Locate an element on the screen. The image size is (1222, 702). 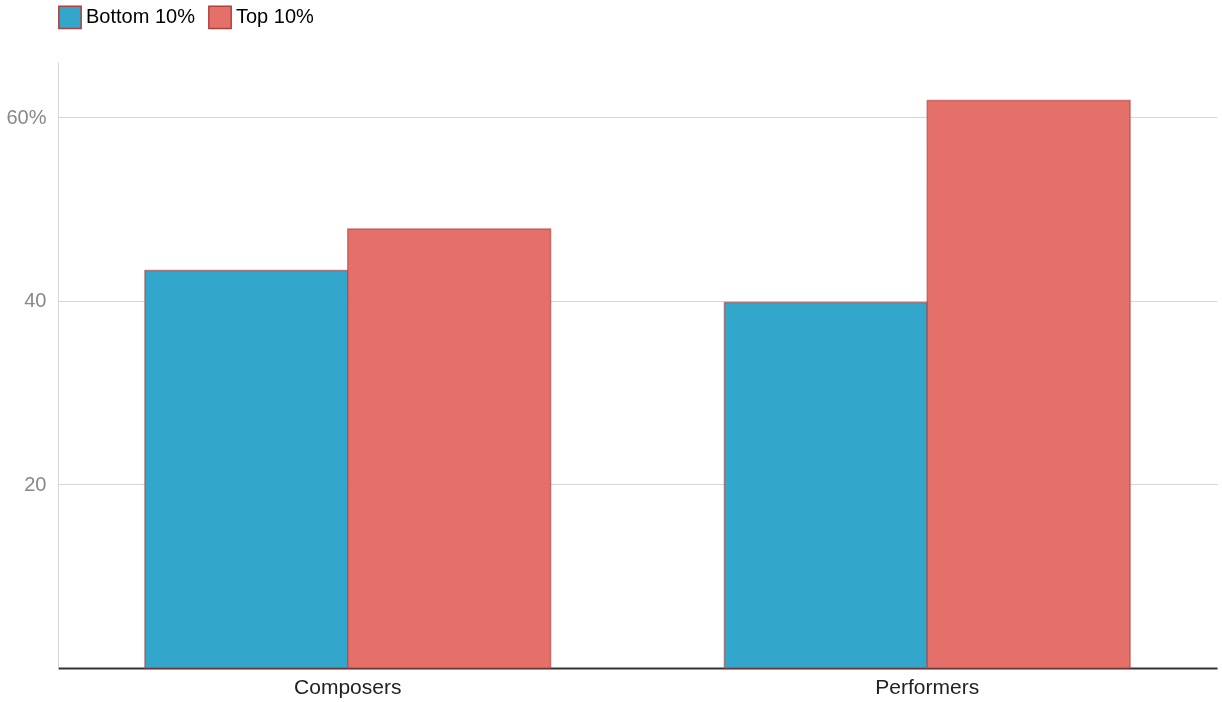
legend-label: Top 10% is located at coordinates (275, 16).